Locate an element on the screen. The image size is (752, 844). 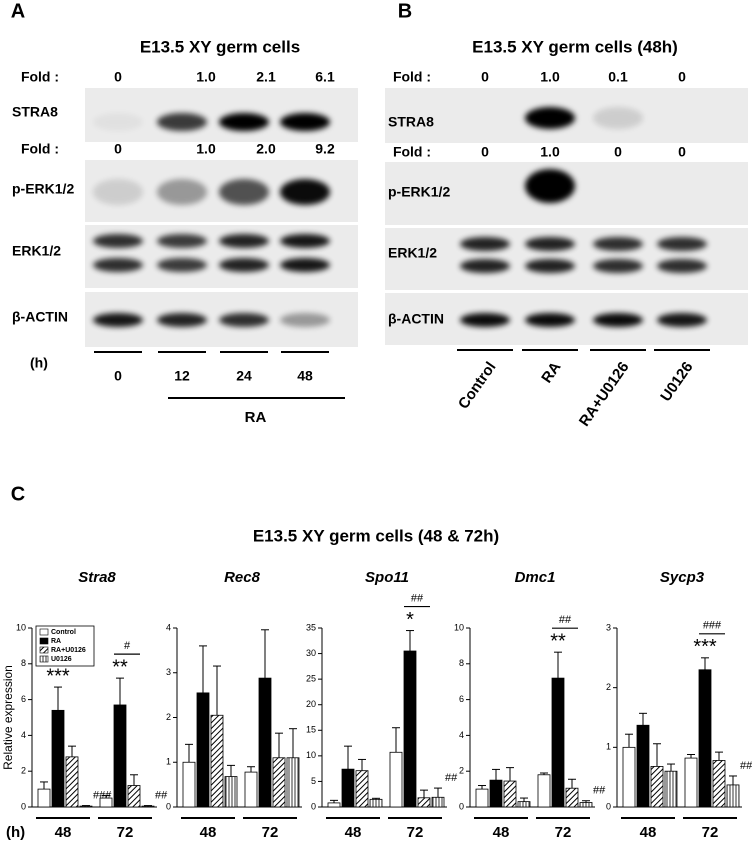
y-tick-label: 20 is located at coordinates (311, 704).